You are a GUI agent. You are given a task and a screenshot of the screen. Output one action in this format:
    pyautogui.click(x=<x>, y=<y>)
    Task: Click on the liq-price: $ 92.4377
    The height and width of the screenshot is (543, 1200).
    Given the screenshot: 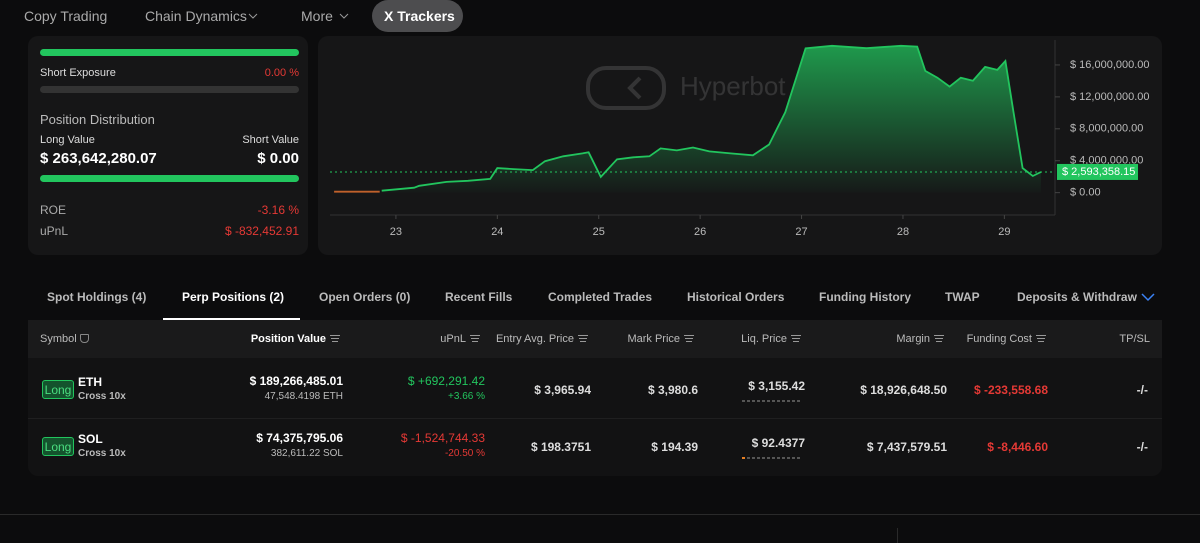 What is the action you would take?
    pyautogui.click(x=778, y=443)
    